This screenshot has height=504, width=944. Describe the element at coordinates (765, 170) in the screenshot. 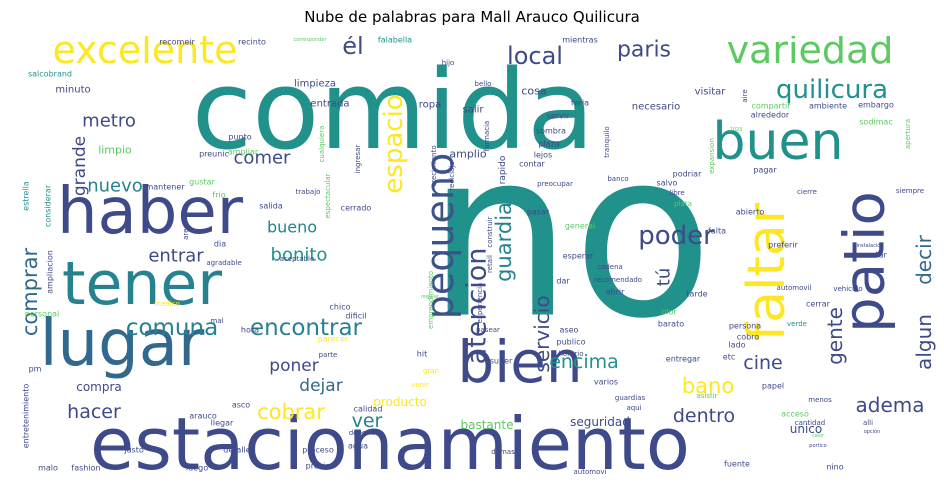

I see `word-148: pagar` at that location.